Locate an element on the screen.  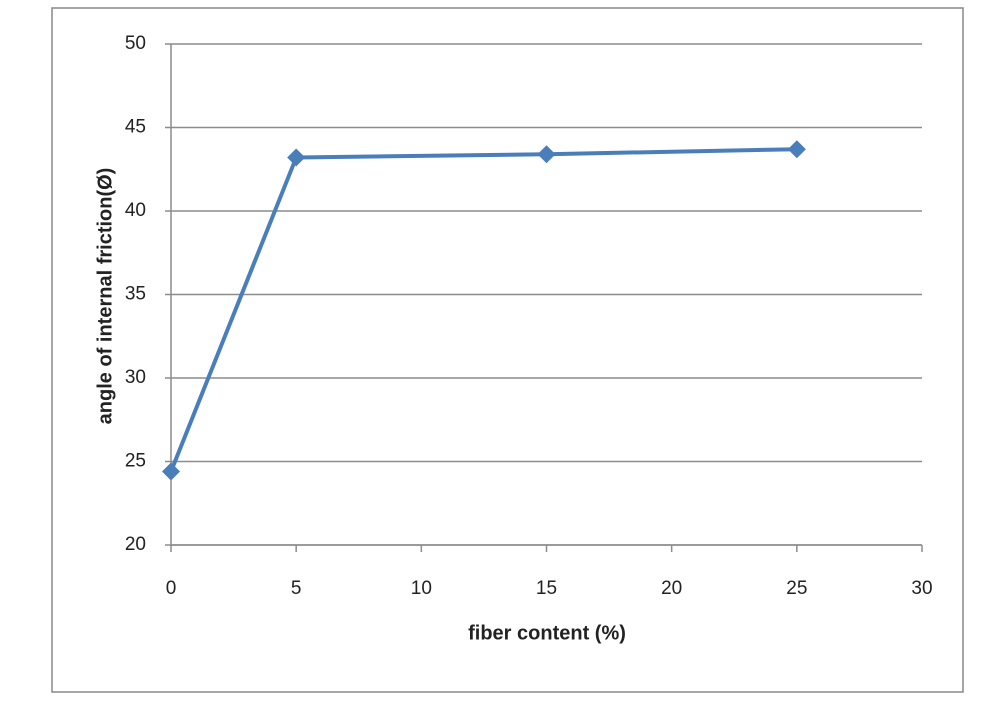
x-tick-label: 25 is located at coordinates (796, 588).